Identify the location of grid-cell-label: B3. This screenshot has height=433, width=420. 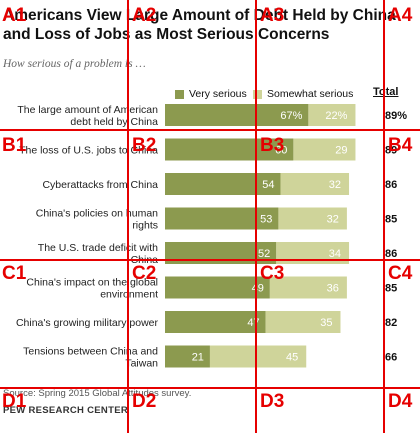
(272, 145).